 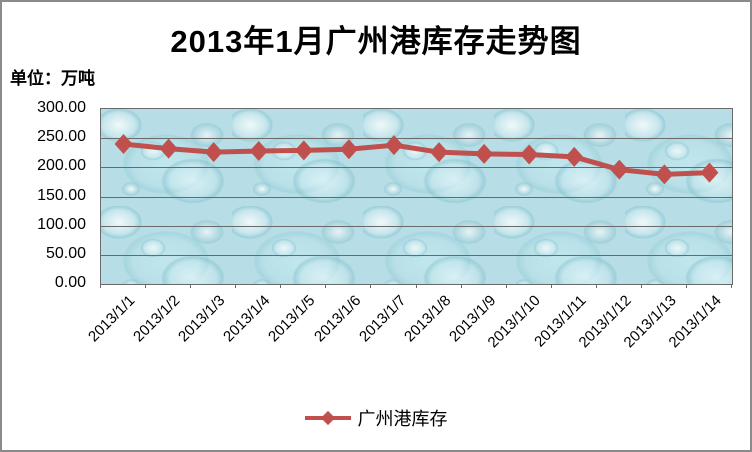 I want to click on y-tick-label: 150.00, so click(x=61, y=195).